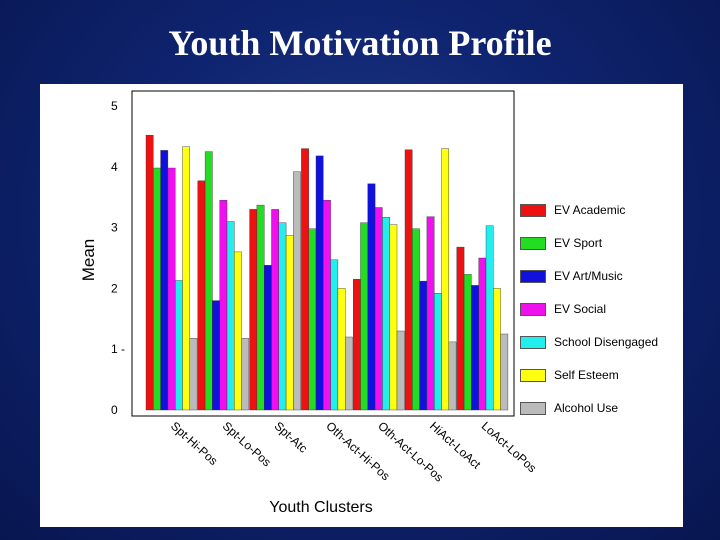  What do you see at coordinates (606, 342) in the screenshot?
I see `legend-label: School Disengaged` at bounding box center [606, 342].